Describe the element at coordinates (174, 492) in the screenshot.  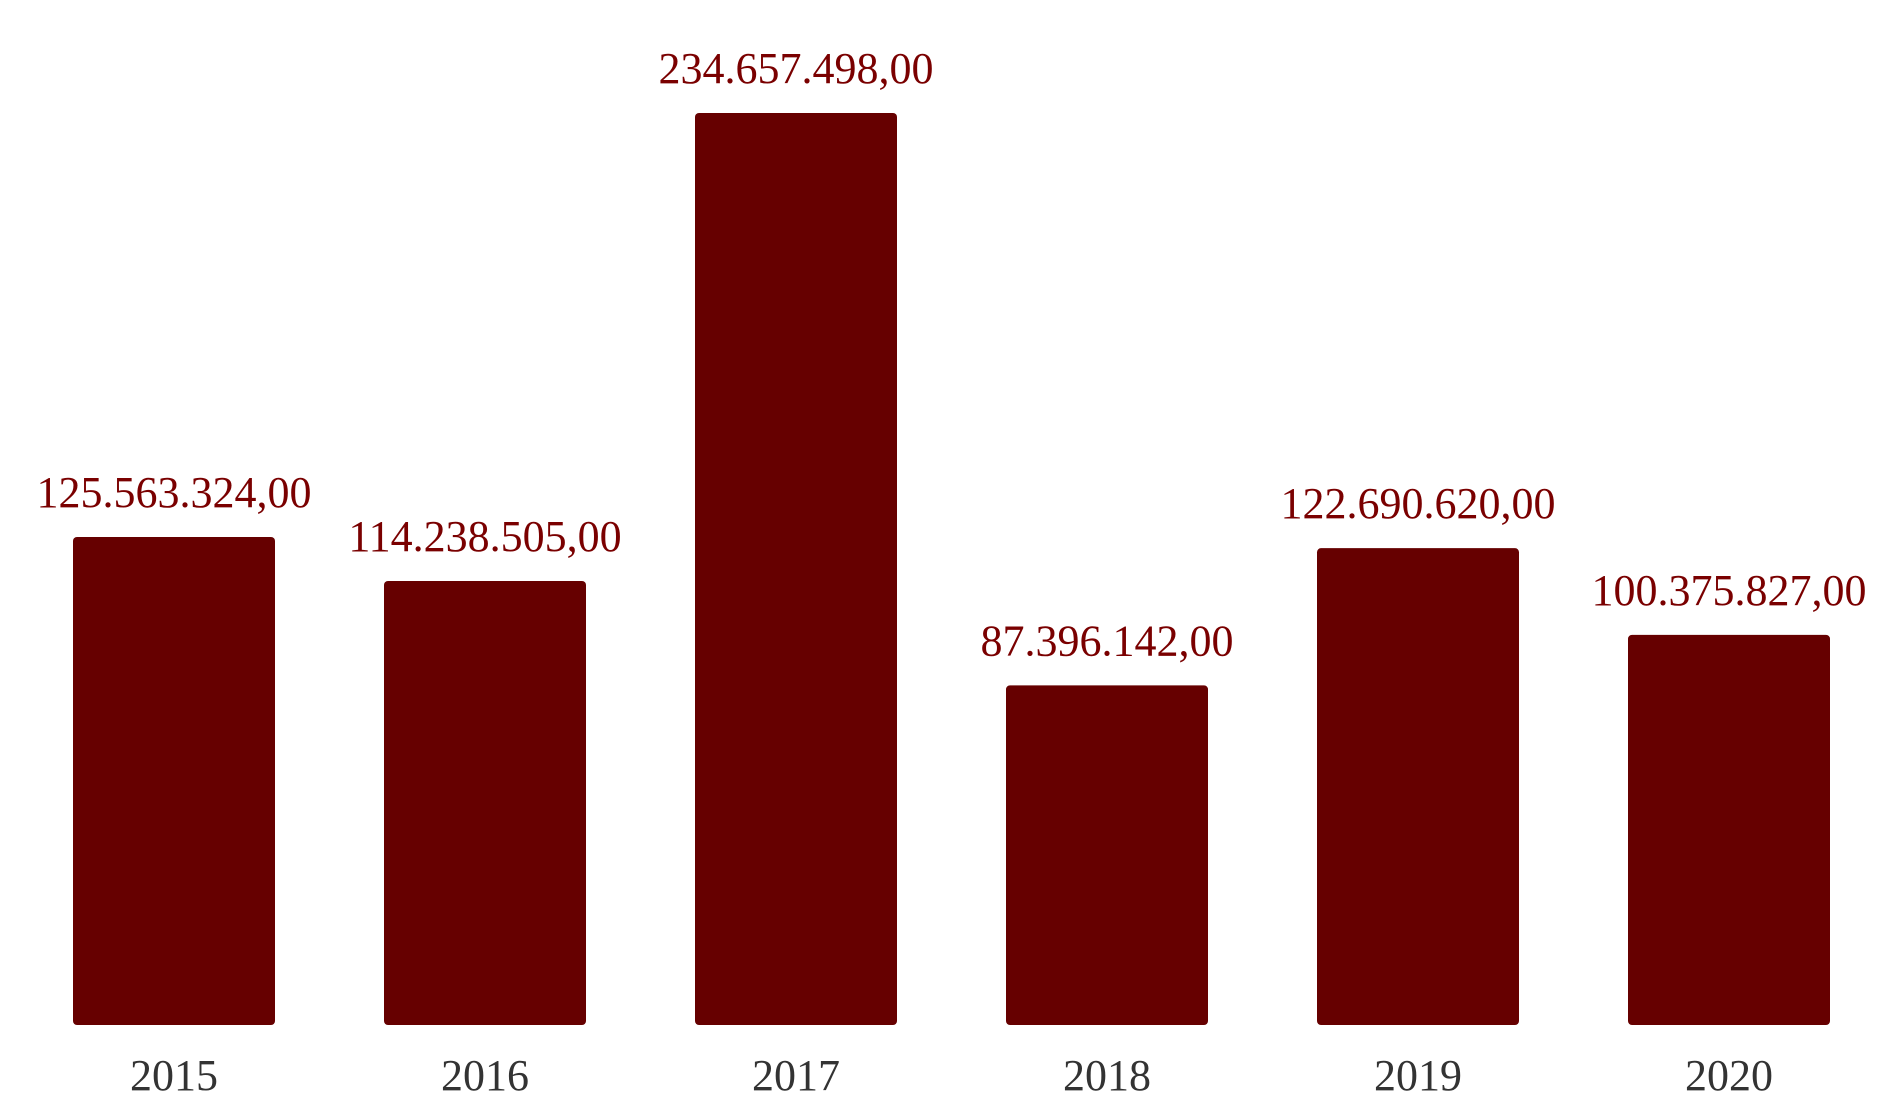
I see `data-label-2015: 125.563.324,00` at that location.